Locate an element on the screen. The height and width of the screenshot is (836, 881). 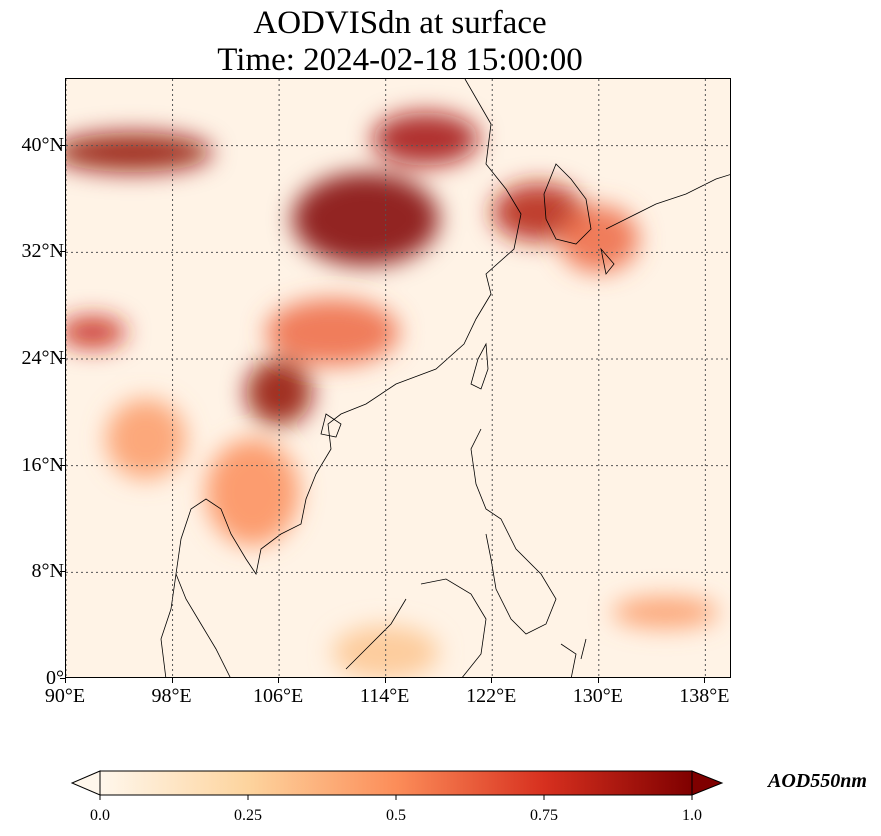
longitude-label: 130°E is located at coordinates (597, 696).